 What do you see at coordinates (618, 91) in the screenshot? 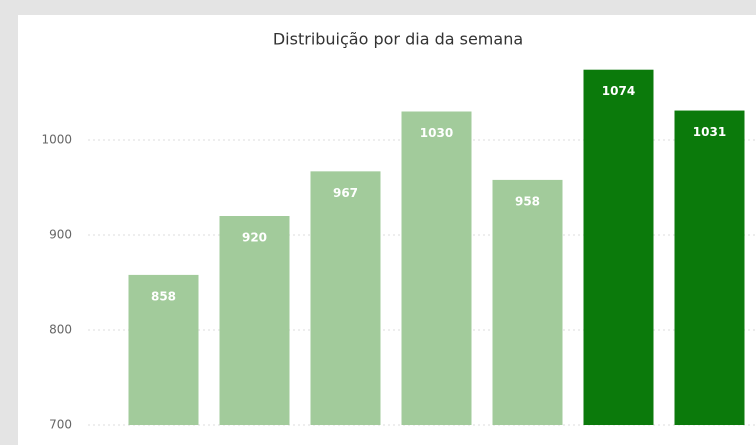
I see `data-label: 1074` at bounding box center [618, 91].